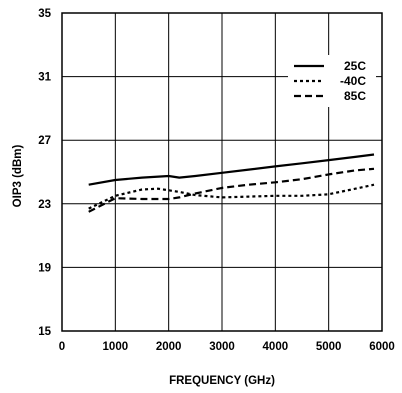  What do you see at coordinates (222, 381) in the screenshot?
I see `x-axis-title: FREQUENCY (GHz)` at bounding box center [222, 381].